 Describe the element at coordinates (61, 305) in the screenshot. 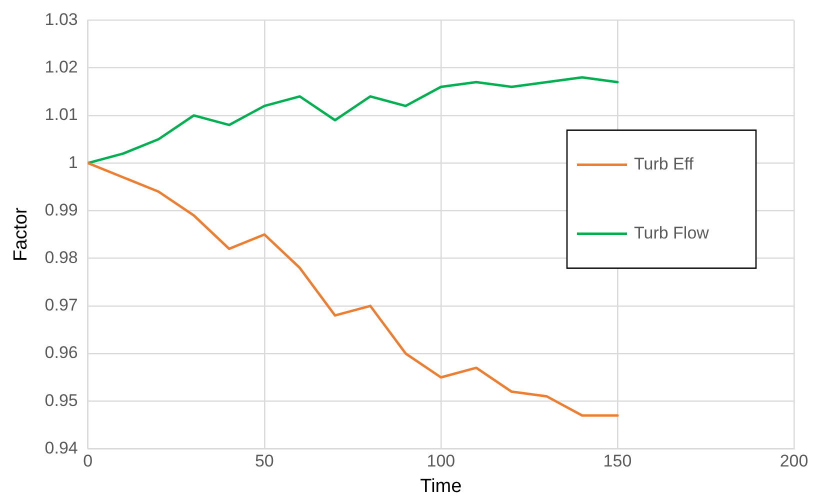

I see `y-tick-label: 0.97` at that location.